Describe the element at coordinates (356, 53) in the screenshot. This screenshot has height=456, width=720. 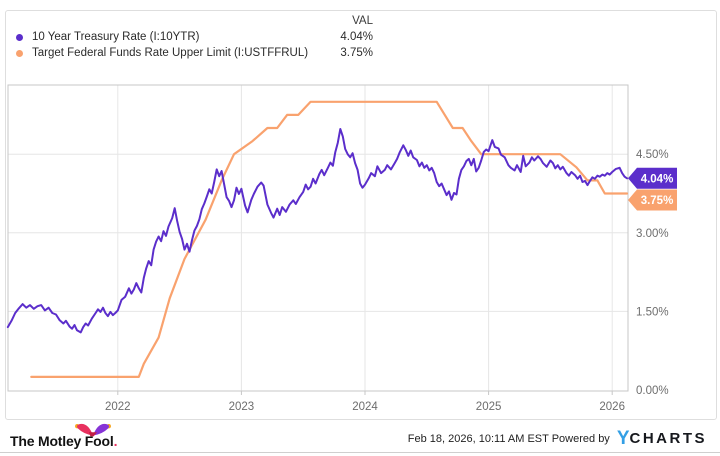
I see `legend-value: 3.75%` at that location.